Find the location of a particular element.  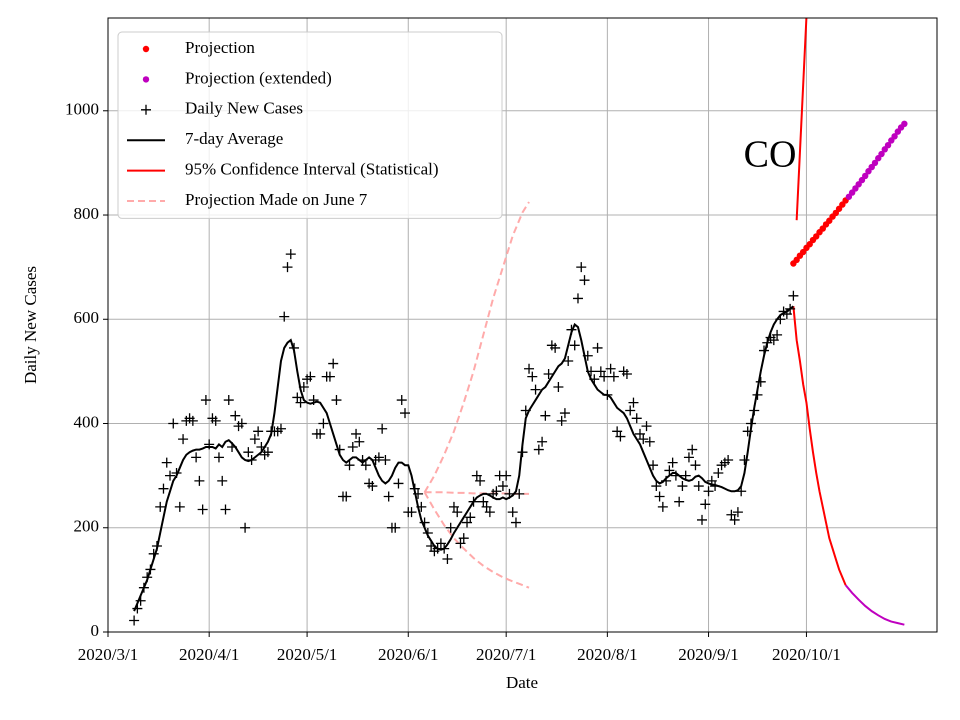

legend-label: 7-day Average is located at coordinates (234, 138).